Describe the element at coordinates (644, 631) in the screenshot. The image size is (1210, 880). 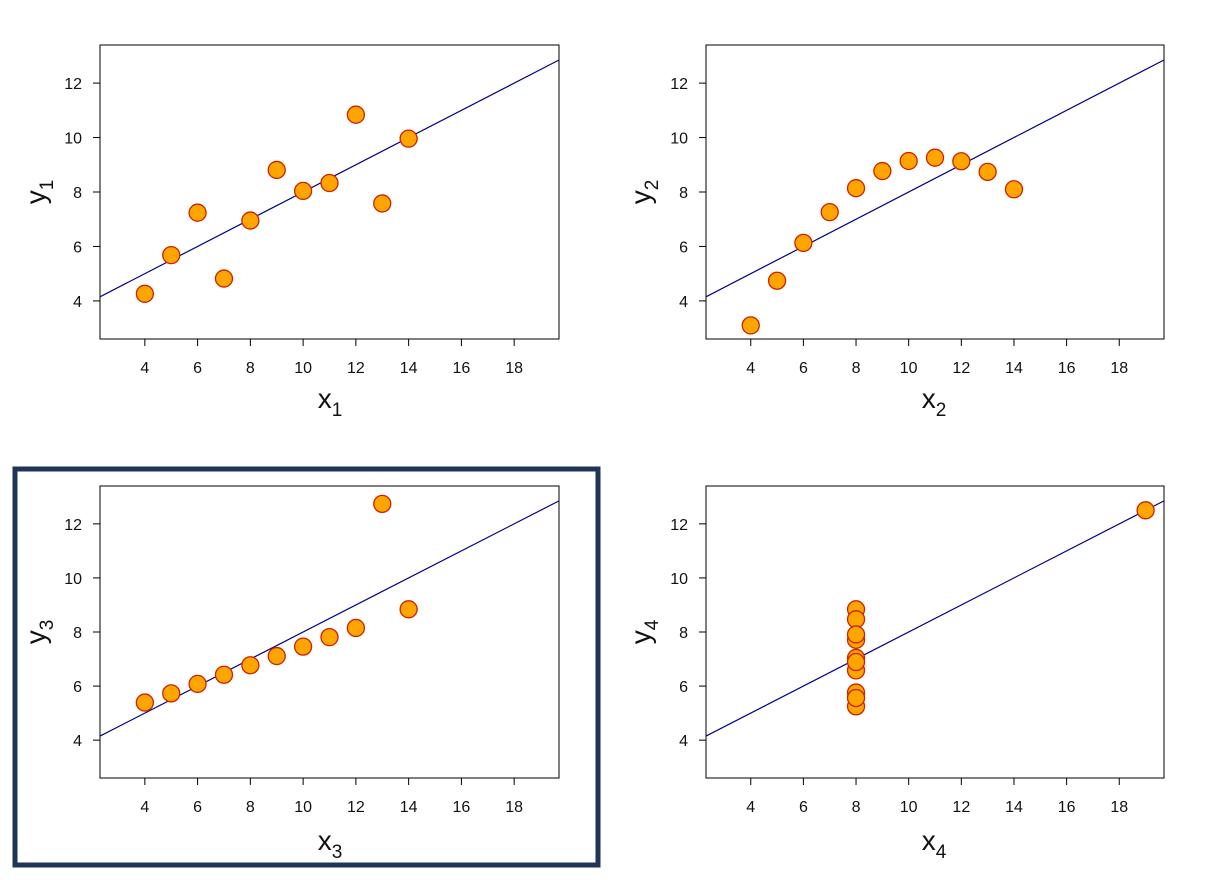
I see `y-axis-label: y4` at that location.